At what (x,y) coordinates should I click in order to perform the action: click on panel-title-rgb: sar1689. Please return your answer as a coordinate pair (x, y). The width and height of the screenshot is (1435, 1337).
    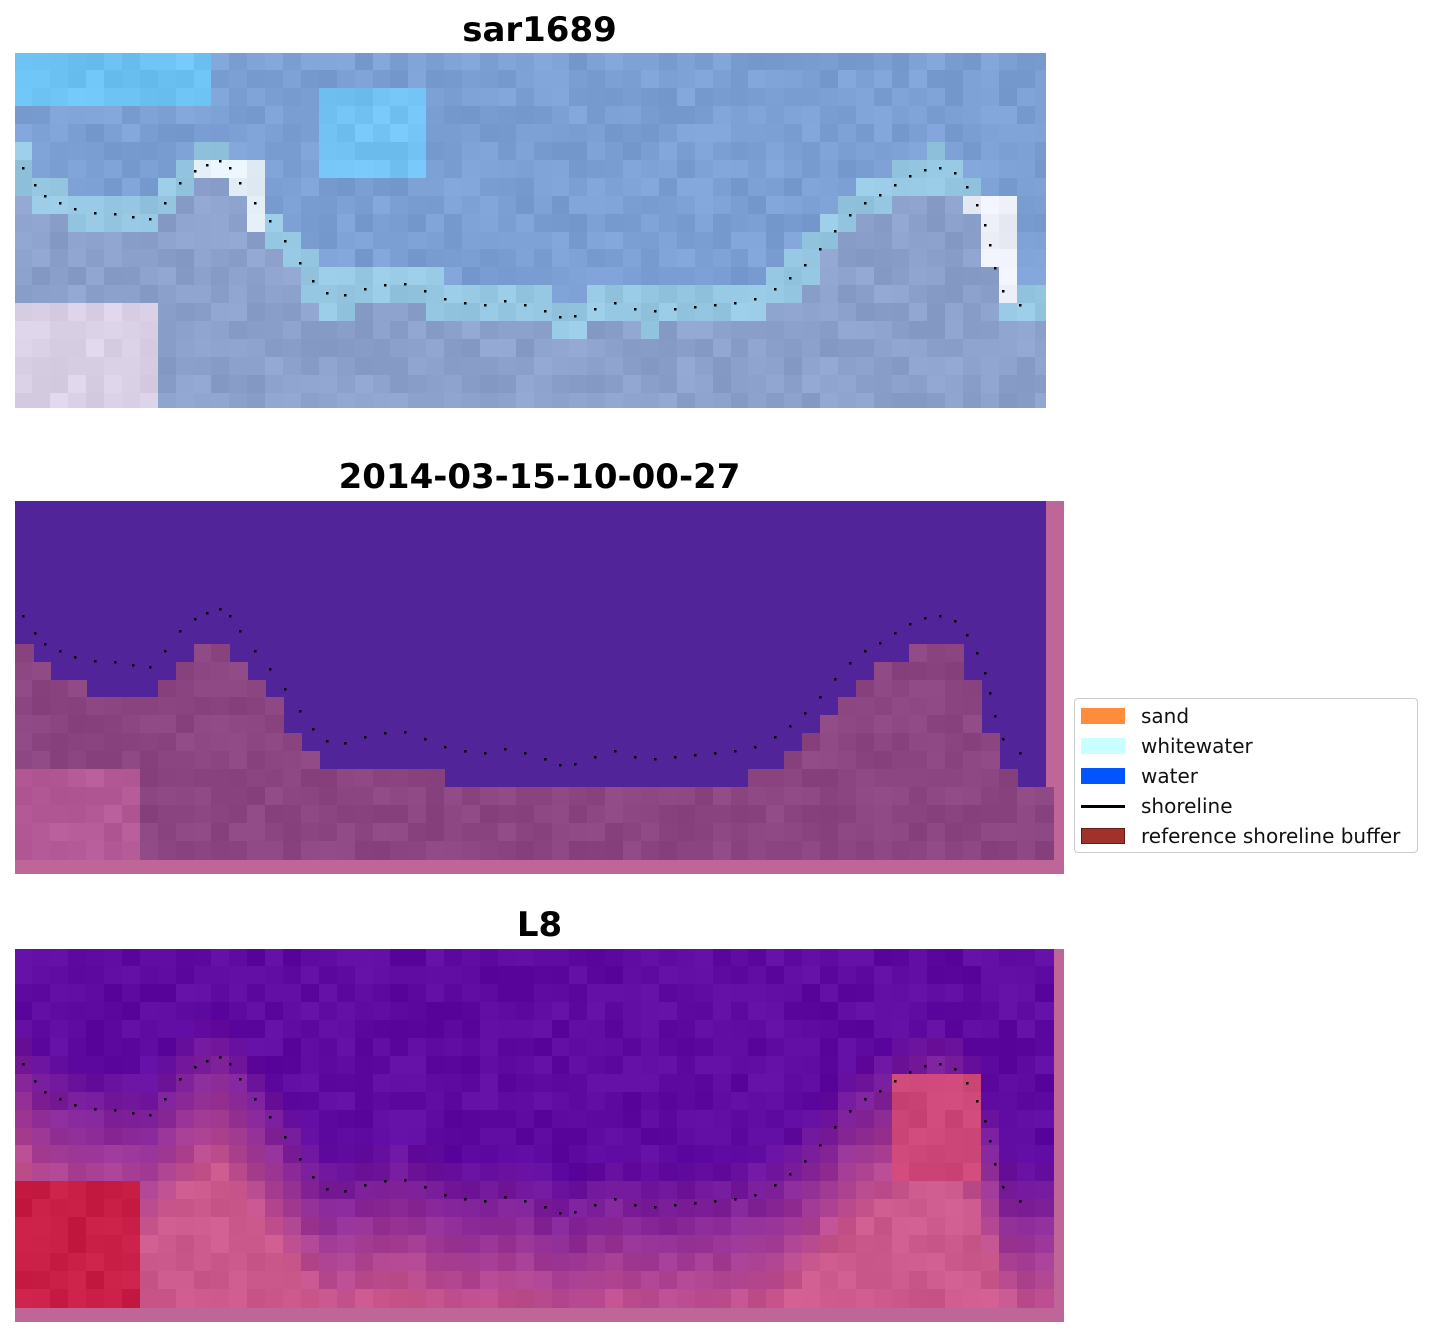
    Looking at the image, I should click on (539, 30).